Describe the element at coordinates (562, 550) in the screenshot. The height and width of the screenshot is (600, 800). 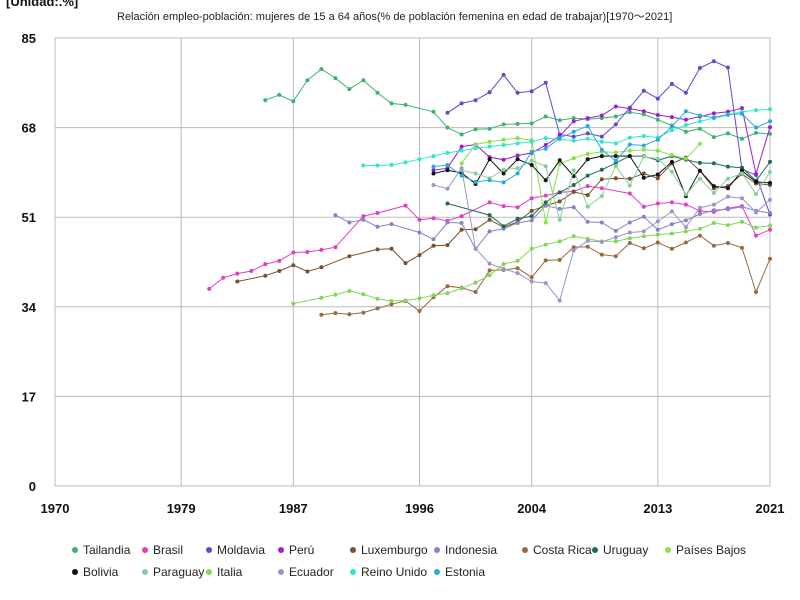
I see `legend-label: Costa Rica` at that location.